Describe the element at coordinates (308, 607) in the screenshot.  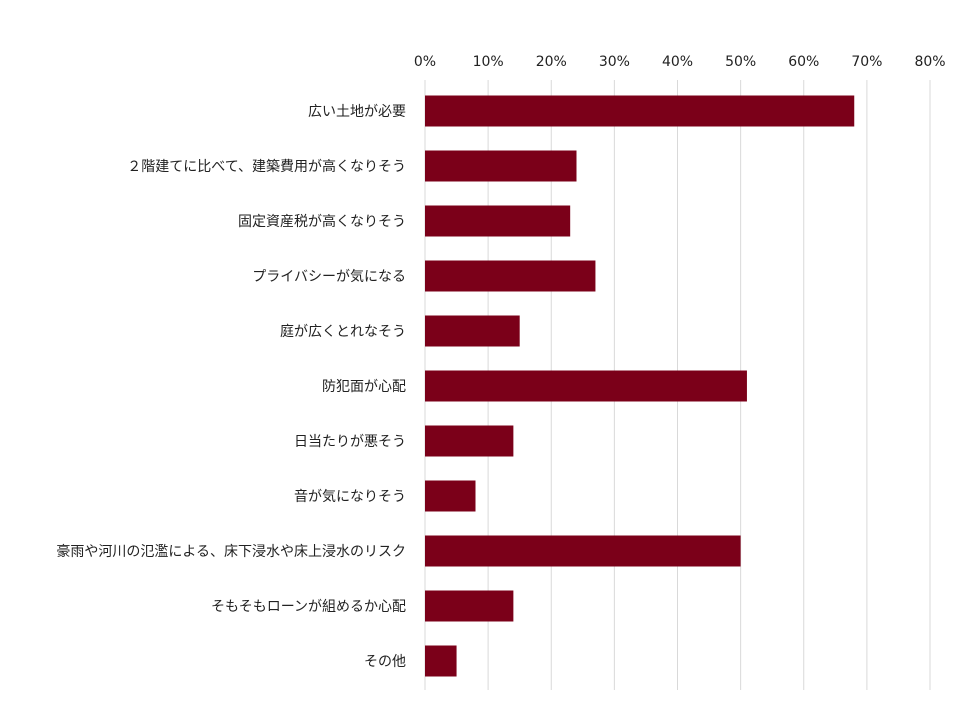
I see `category-label: そもそもローンが組めるか心配` at that location.